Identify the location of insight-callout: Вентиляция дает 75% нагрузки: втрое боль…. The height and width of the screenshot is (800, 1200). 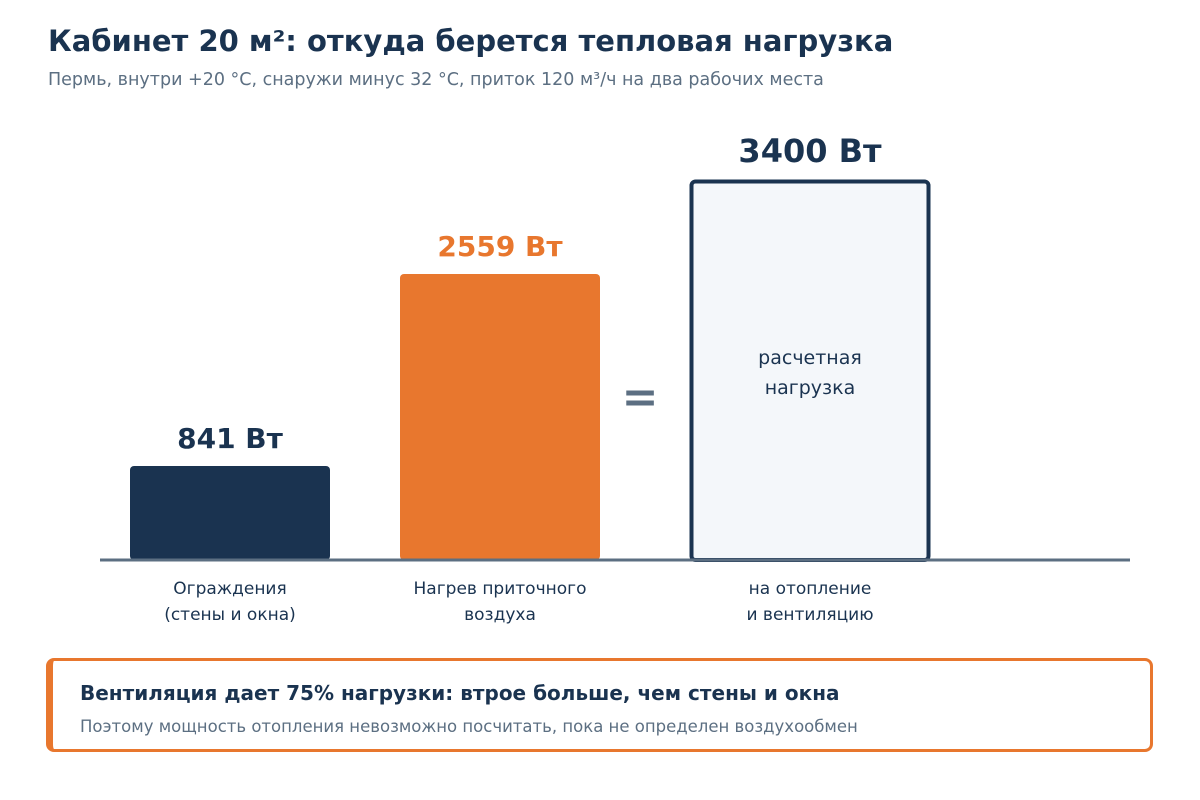
(599, 705).